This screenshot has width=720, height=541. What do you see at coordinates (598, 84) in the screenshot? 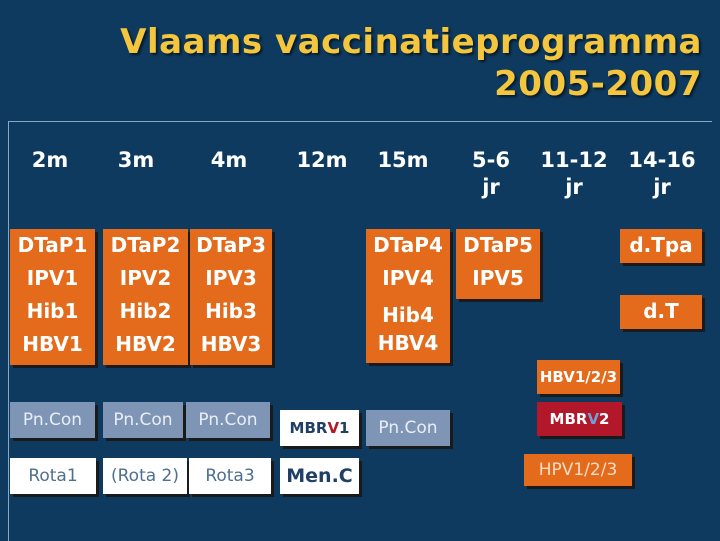
I see `title-line-2: 2005-2007` at bounding box center [598, 84].